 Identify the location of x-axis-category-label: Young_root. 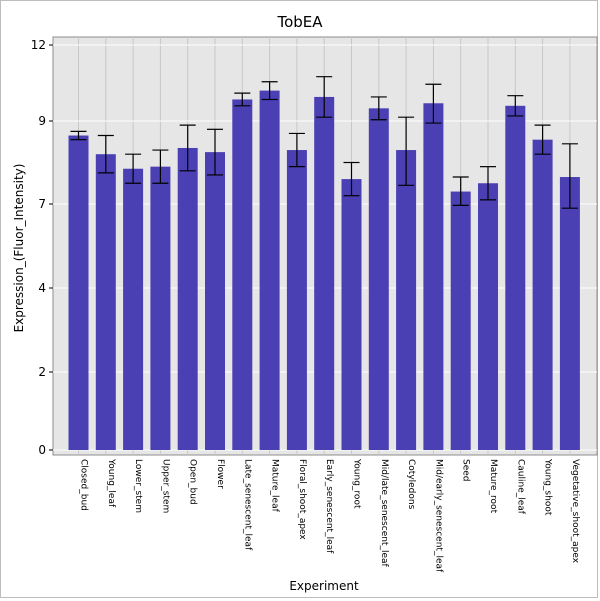
(357, 483).